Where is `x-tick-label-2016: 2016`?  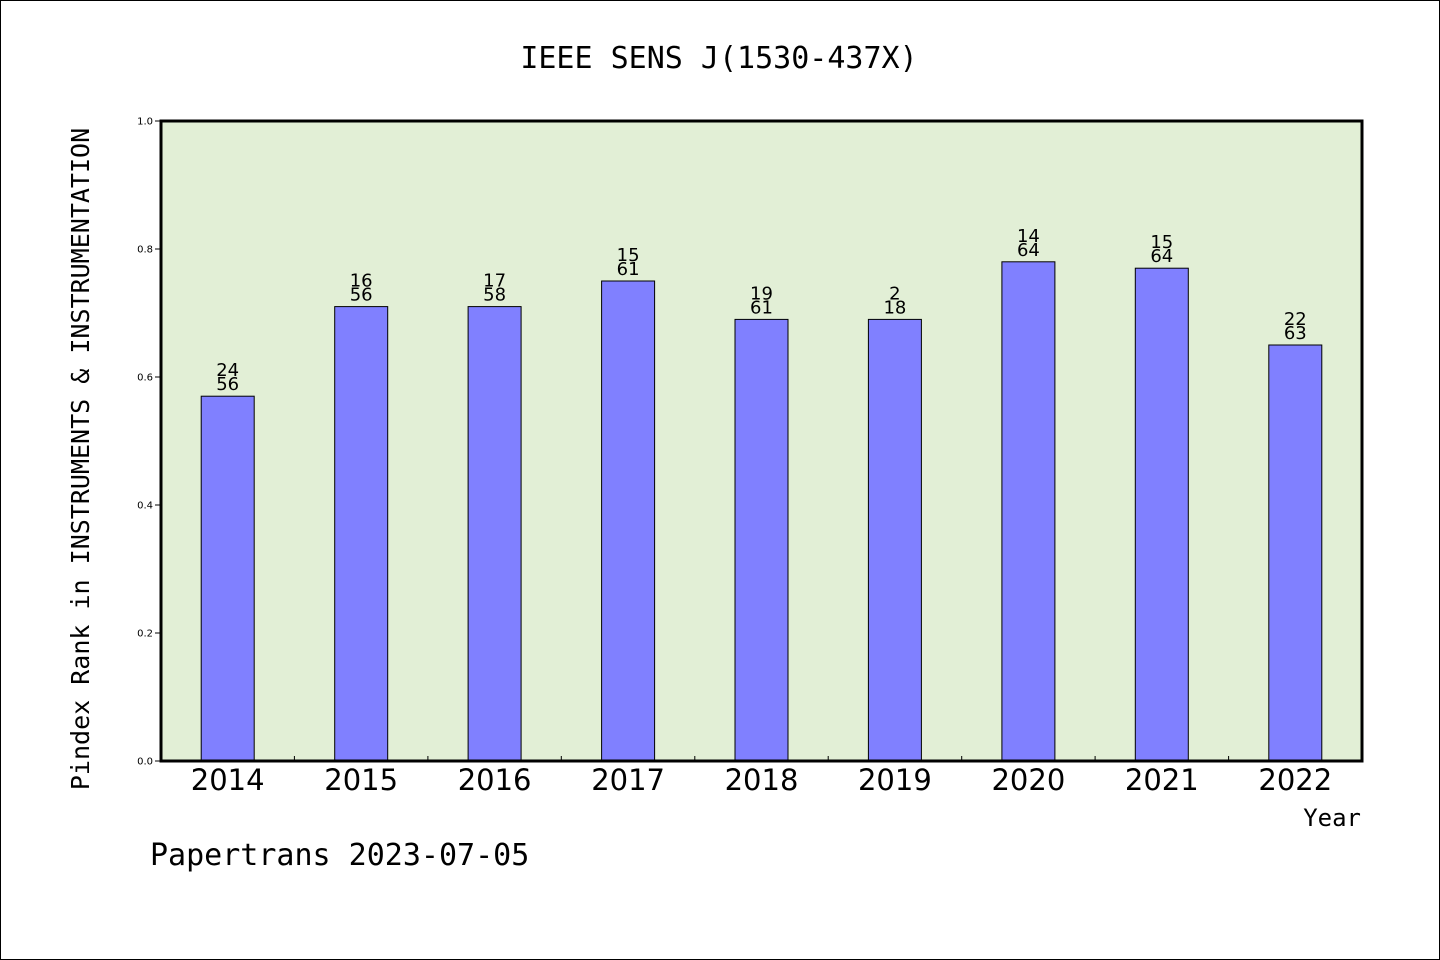 x-tick-label-2016: 2016 is located at coordinates (495, 780).